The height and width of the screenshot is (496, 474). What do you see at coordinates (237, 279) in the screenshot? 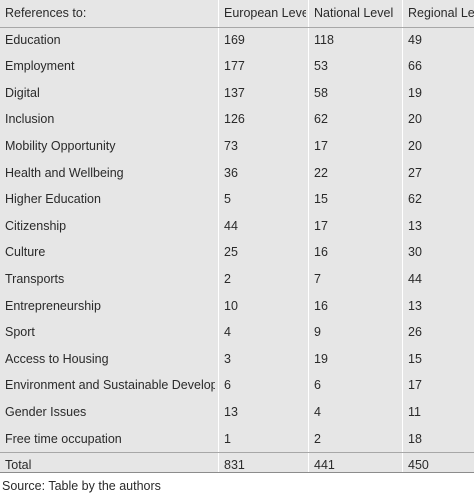
I see `table-row: Transports 2 7 44` at bounding box center [237, 279].